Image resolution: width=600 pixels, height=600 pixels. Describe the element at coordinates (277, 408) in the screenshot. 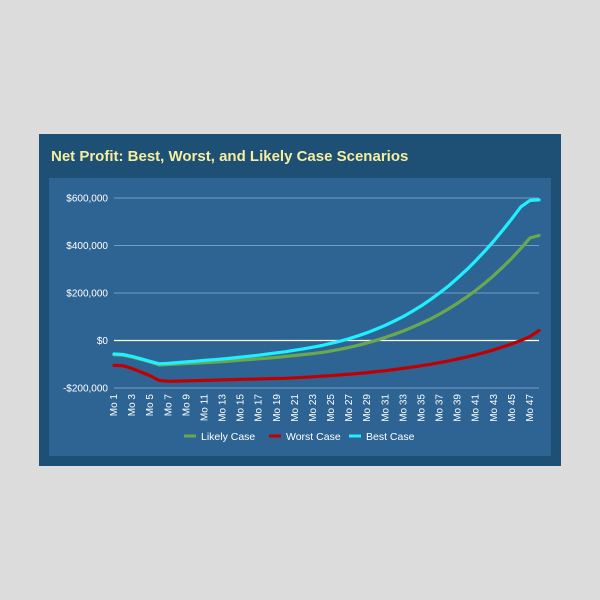

I see `x-tick-label: Mo 19` at that location.